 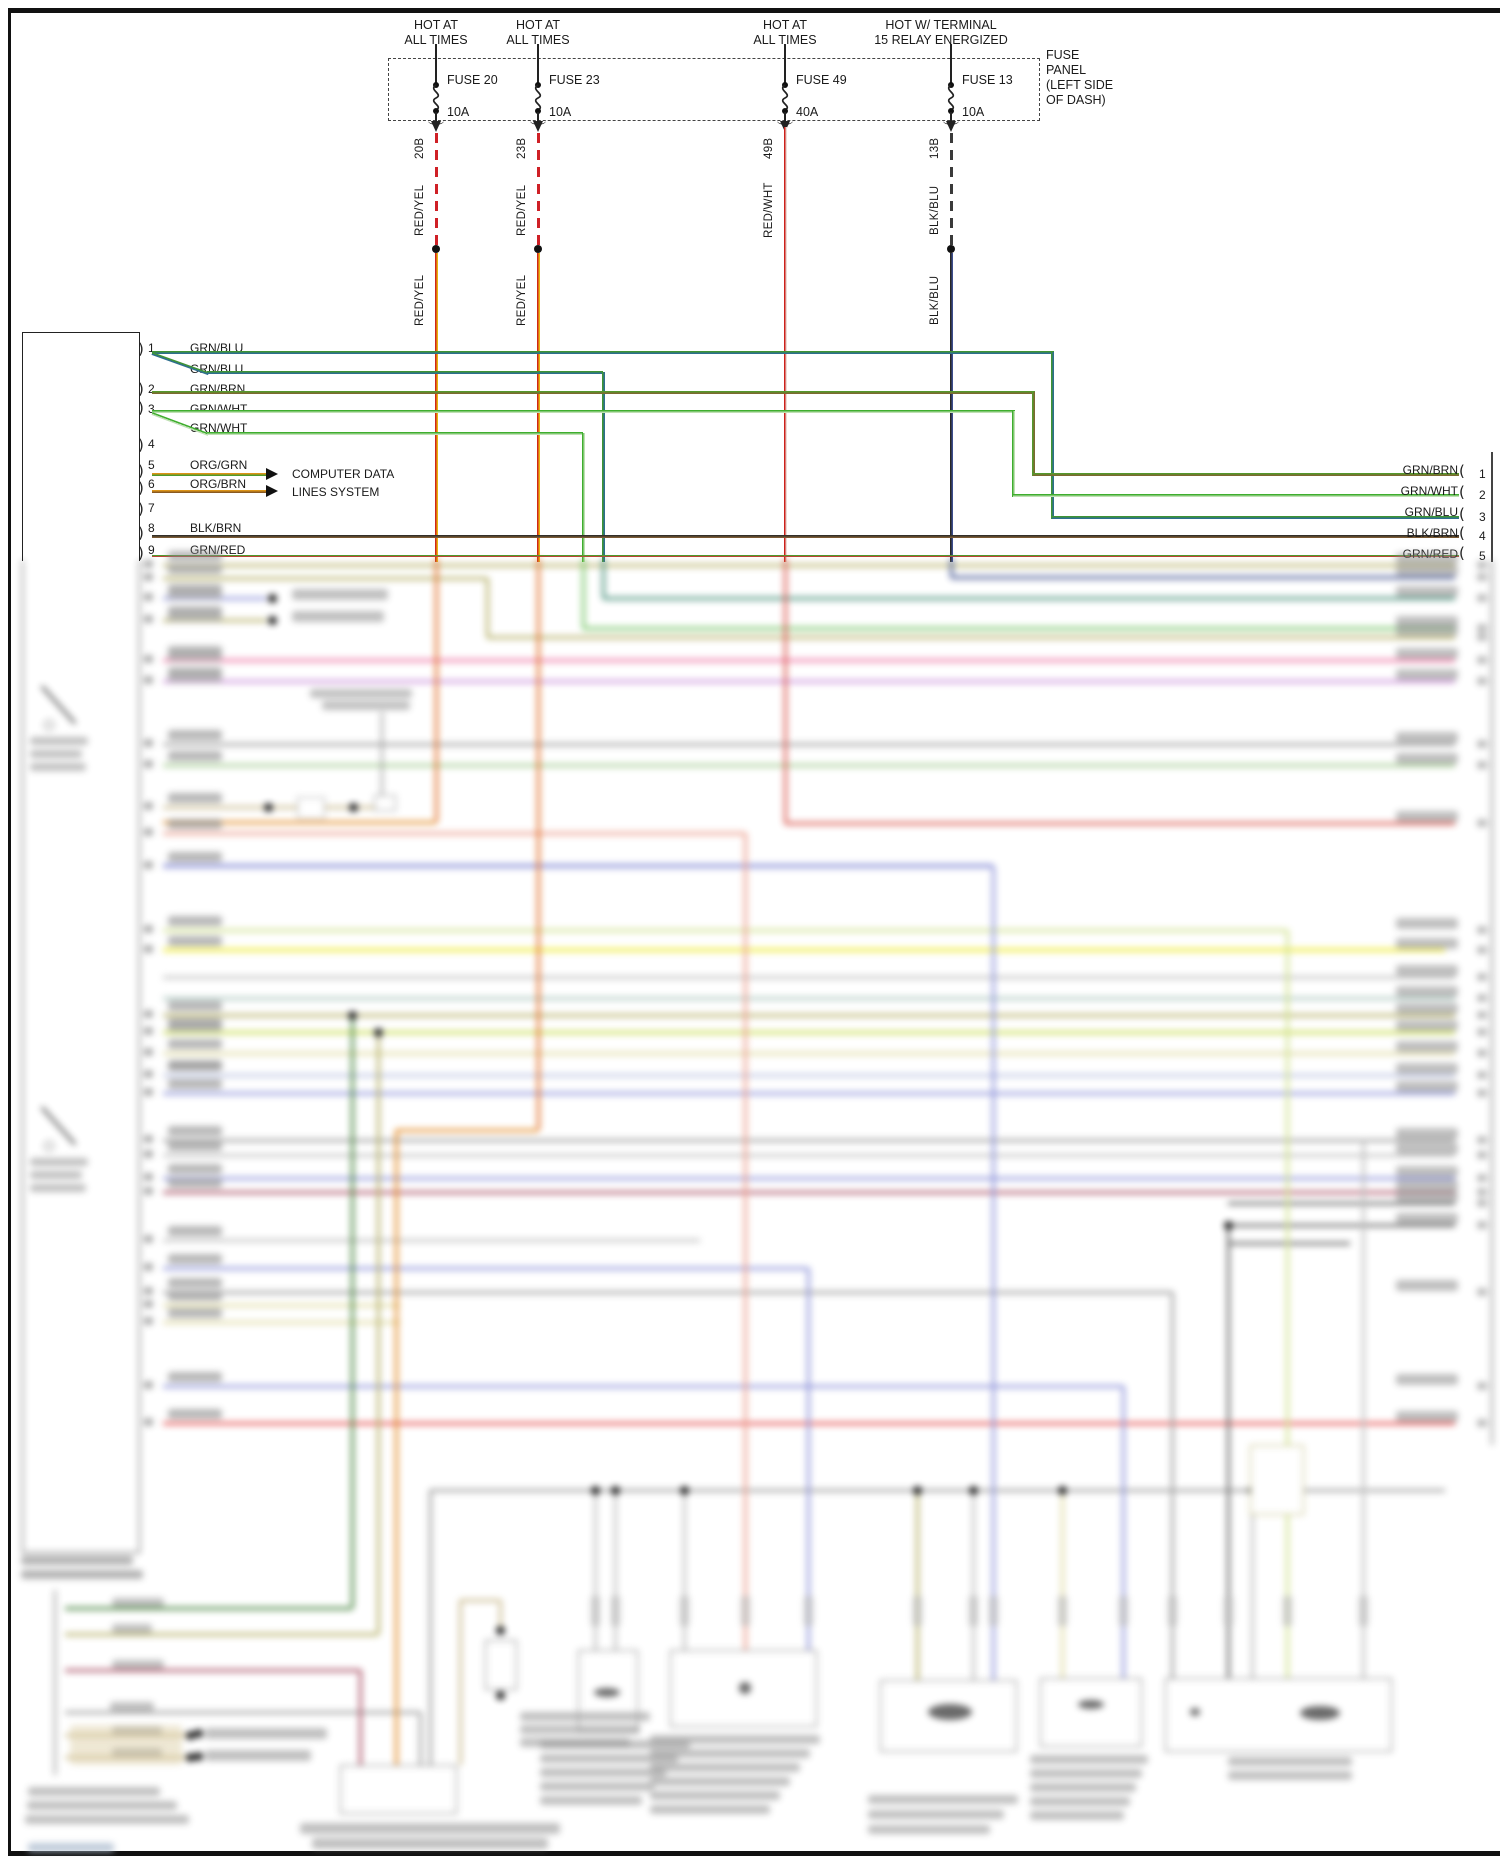 What do you see at coordinates (754, 10) in the screenshot?
I see `page-border-top` at bounding box center [754, 10].